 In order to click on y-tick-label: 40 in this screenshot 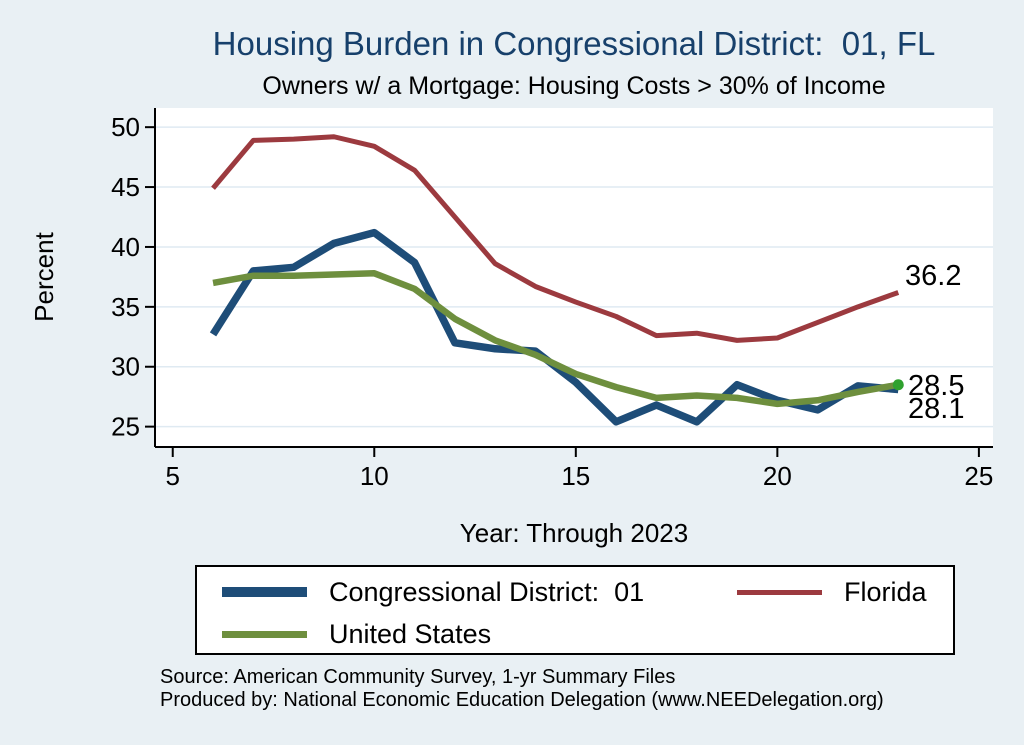, I will do `click(125, 247)`.